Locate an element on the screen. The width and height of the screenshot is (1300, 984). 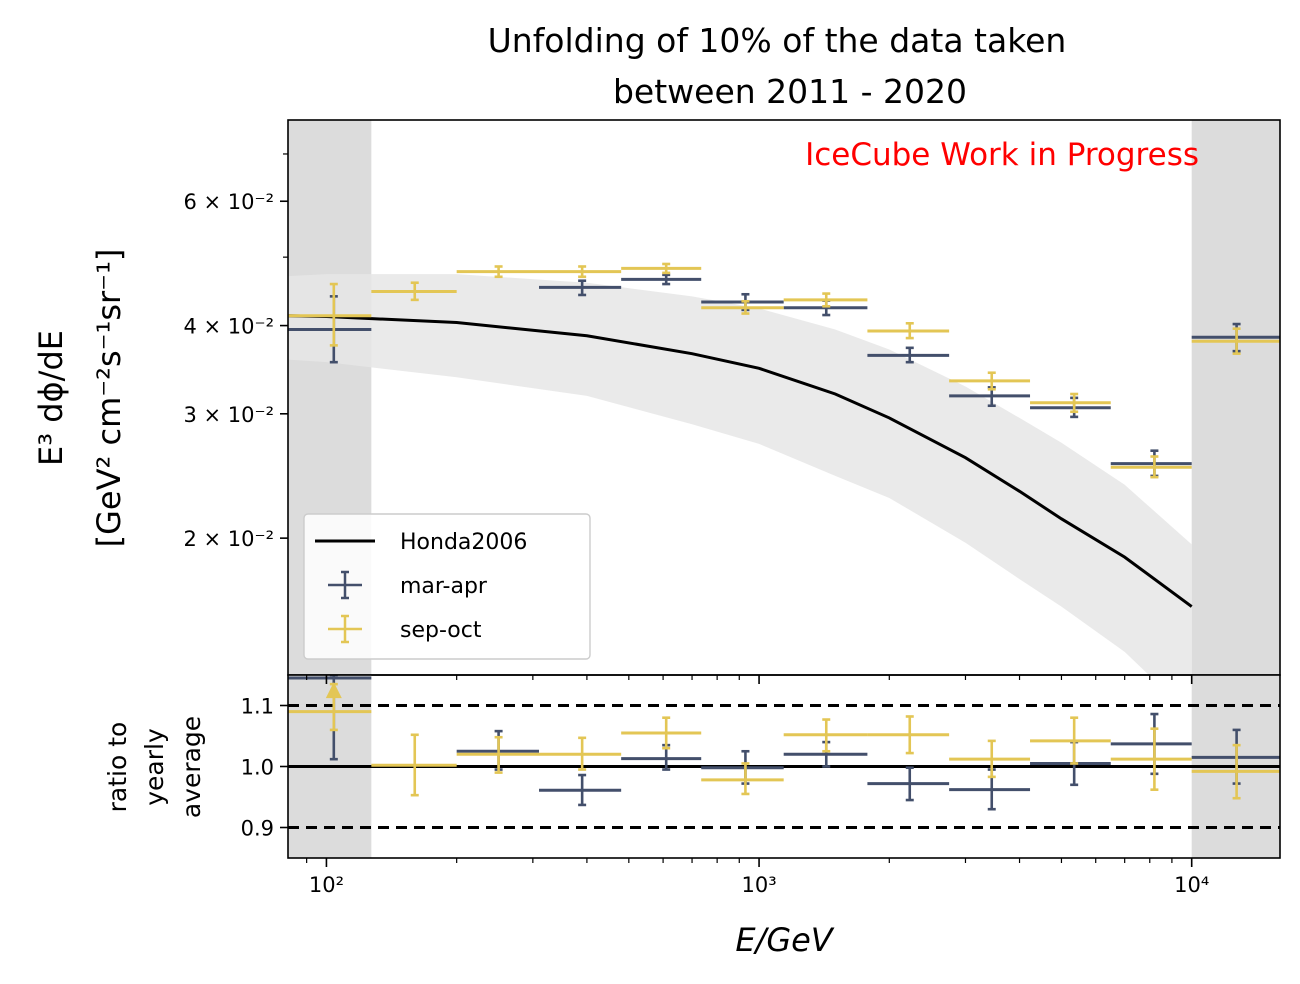
ratio-data-series is located at coordinates (784, 743).